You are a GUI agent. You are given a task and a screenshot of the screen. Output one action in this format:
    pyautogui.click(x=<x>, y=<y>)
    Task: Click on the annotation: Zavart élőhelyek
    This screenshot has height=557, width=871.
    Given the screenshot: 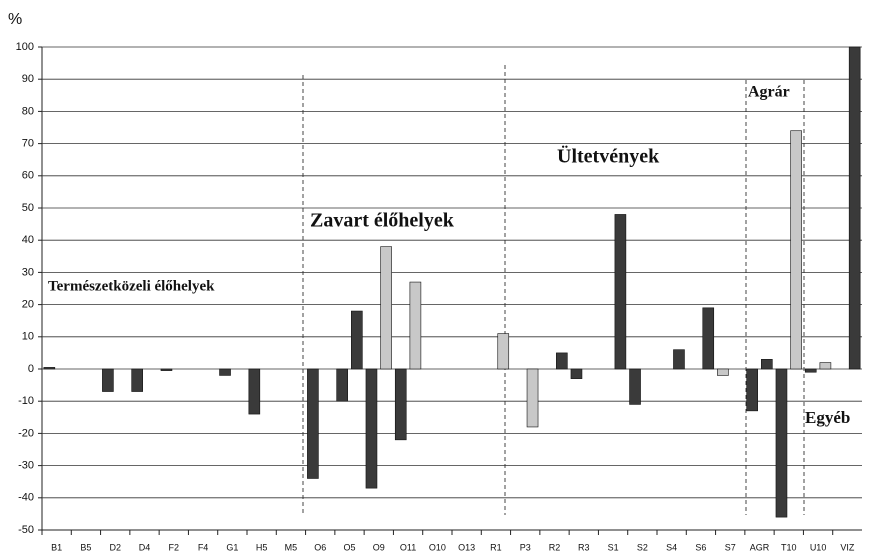 What is the action you would take?
    pyautogui.click(x=382, y=221)
    